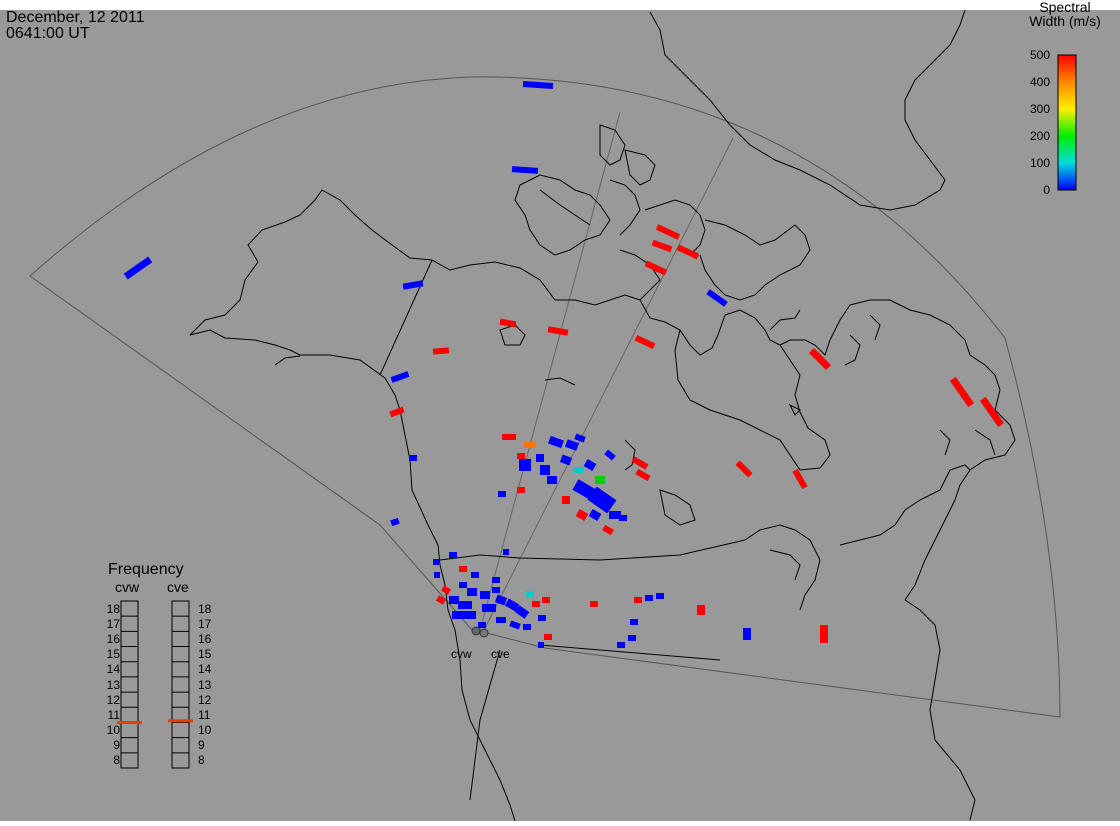  I want to click on timestamp-header: December, 12 2011 0641:00 UT, so click(75, 26).